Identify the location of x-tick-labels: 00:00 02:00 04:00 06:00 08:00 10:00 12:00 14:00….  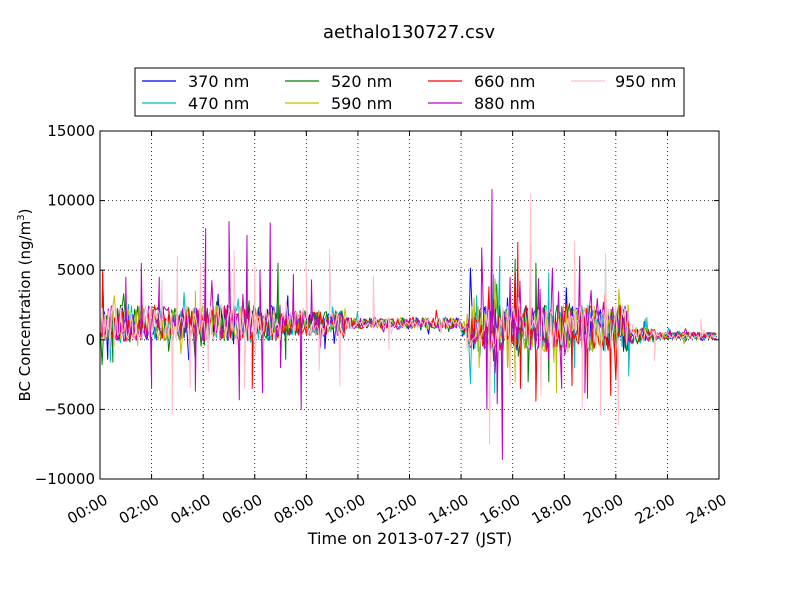
(396, 509).